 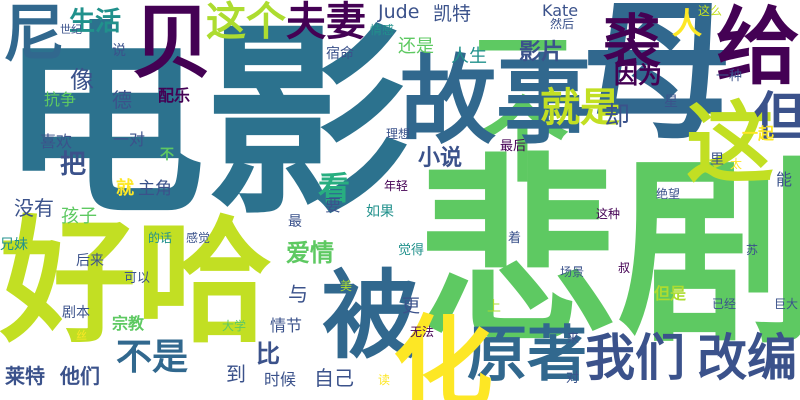 I want to click on word-kaite: 凯特, so click(x=452, y=14).